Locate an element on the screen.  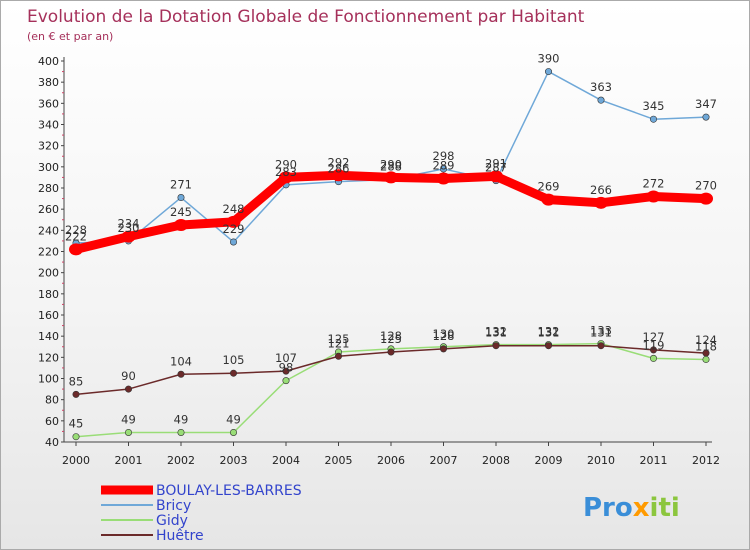
data-label: 390 is located at coordinates (549, 59).